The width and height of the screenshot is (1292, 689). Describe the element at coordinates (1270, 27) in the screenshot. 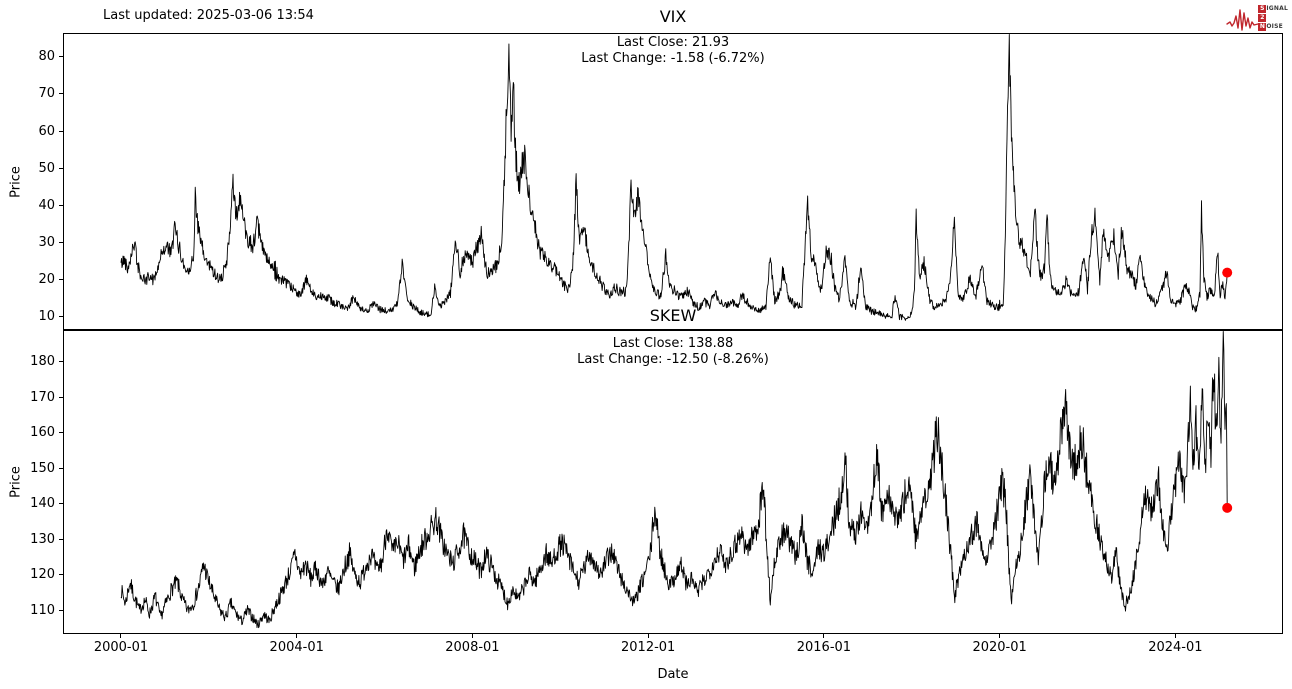

I see `logo-row-noise: N OISE` at that location.